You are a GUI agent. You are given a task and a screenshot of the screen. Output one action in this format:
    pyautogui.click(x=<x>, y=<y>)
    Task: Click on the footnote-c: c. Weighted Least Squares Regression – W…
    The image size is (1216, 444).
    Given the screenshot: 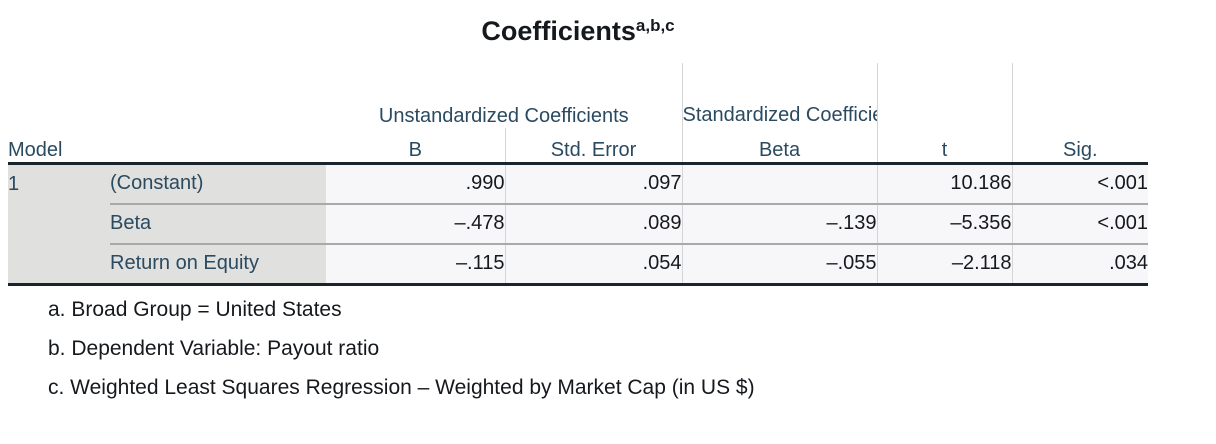 What is the action you would take?
    pyautogui.click(x=401, y=387)
    